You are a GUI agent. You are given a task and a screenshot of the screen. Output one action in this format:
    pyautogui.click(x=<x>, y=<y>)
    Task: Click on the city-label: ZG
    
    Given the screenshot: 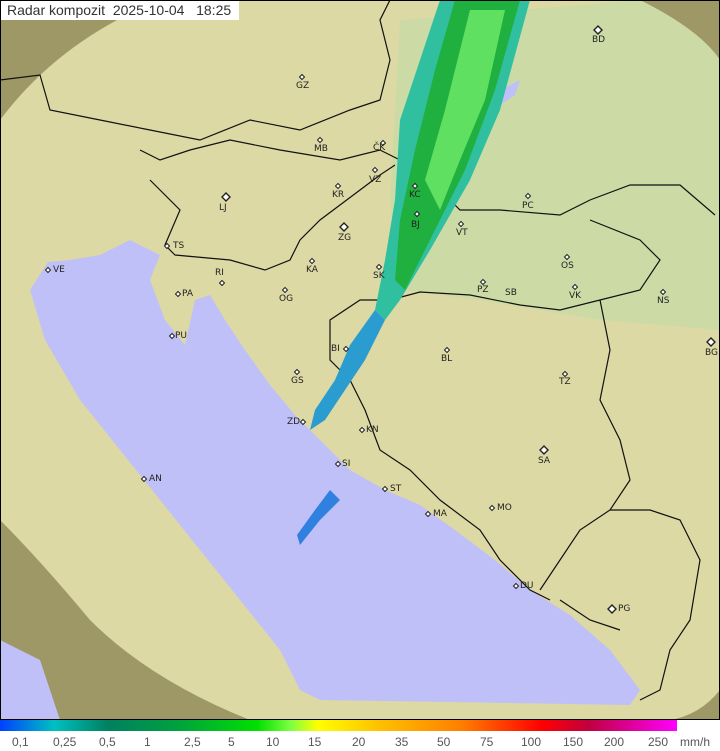 What is the action you would take?
    pyautogui.click(x=345, y=238)
    